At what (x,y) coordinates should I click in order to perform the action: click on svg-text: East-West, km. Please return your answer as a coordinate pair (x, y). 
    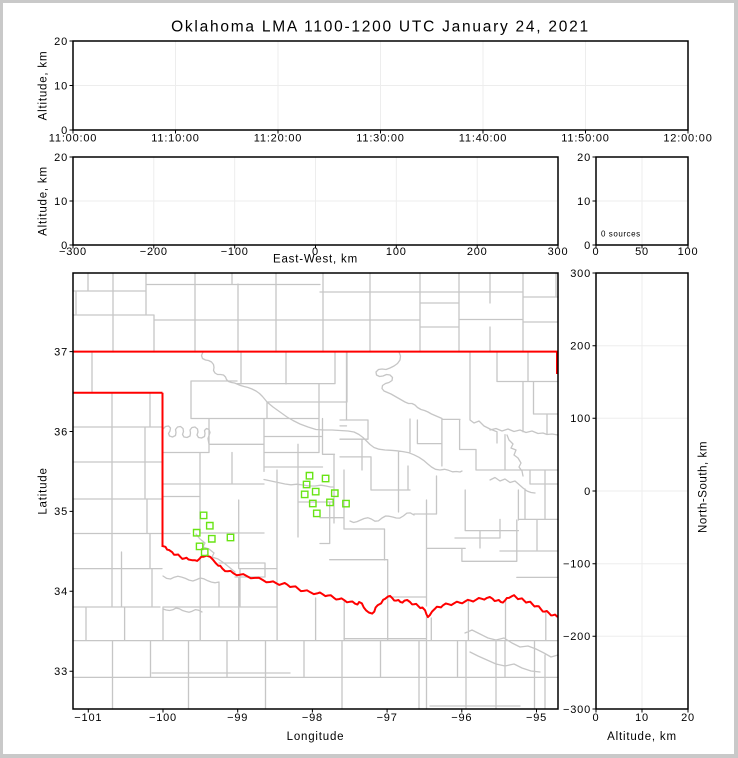
    Looking at the image, I should click on (315, 260).